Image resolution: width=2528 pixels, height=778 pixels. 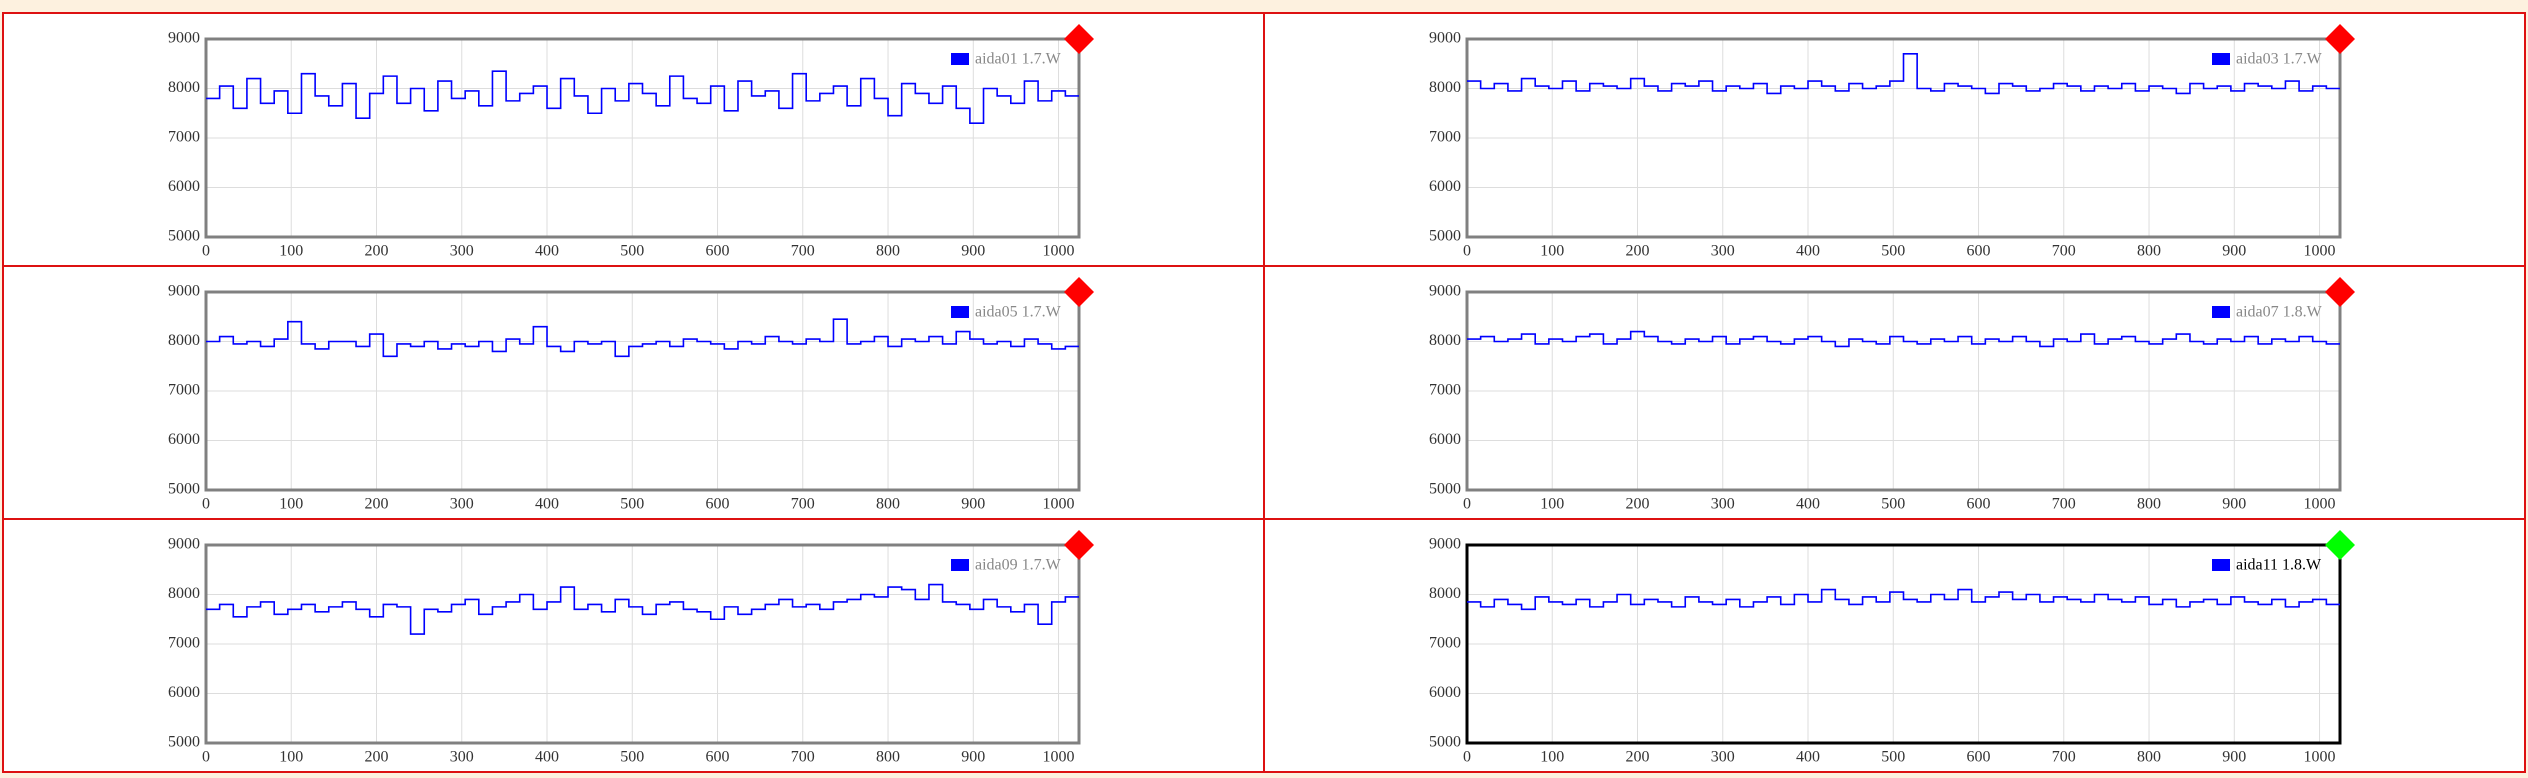 What do you see at coordinates (2279, 59) in the screenshot?
I see `legend-label: aida03 1.7.W` at bounding box center [2279, 59].